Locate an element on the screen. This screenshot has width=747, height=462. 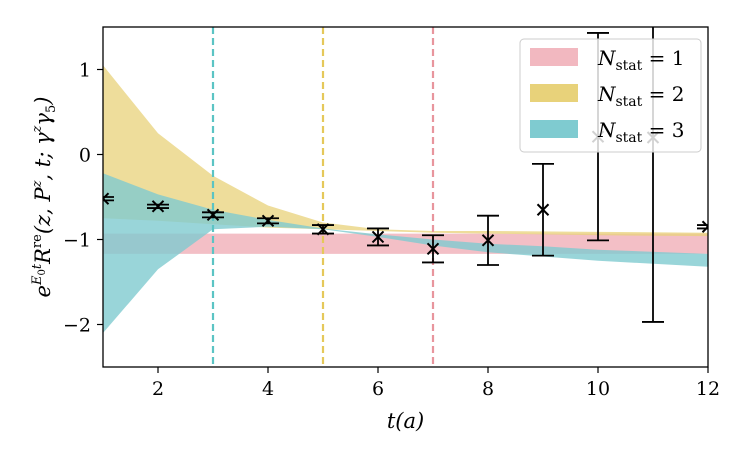
legend-label-2: Nstat = 2 is located at coordinates (641, 96).